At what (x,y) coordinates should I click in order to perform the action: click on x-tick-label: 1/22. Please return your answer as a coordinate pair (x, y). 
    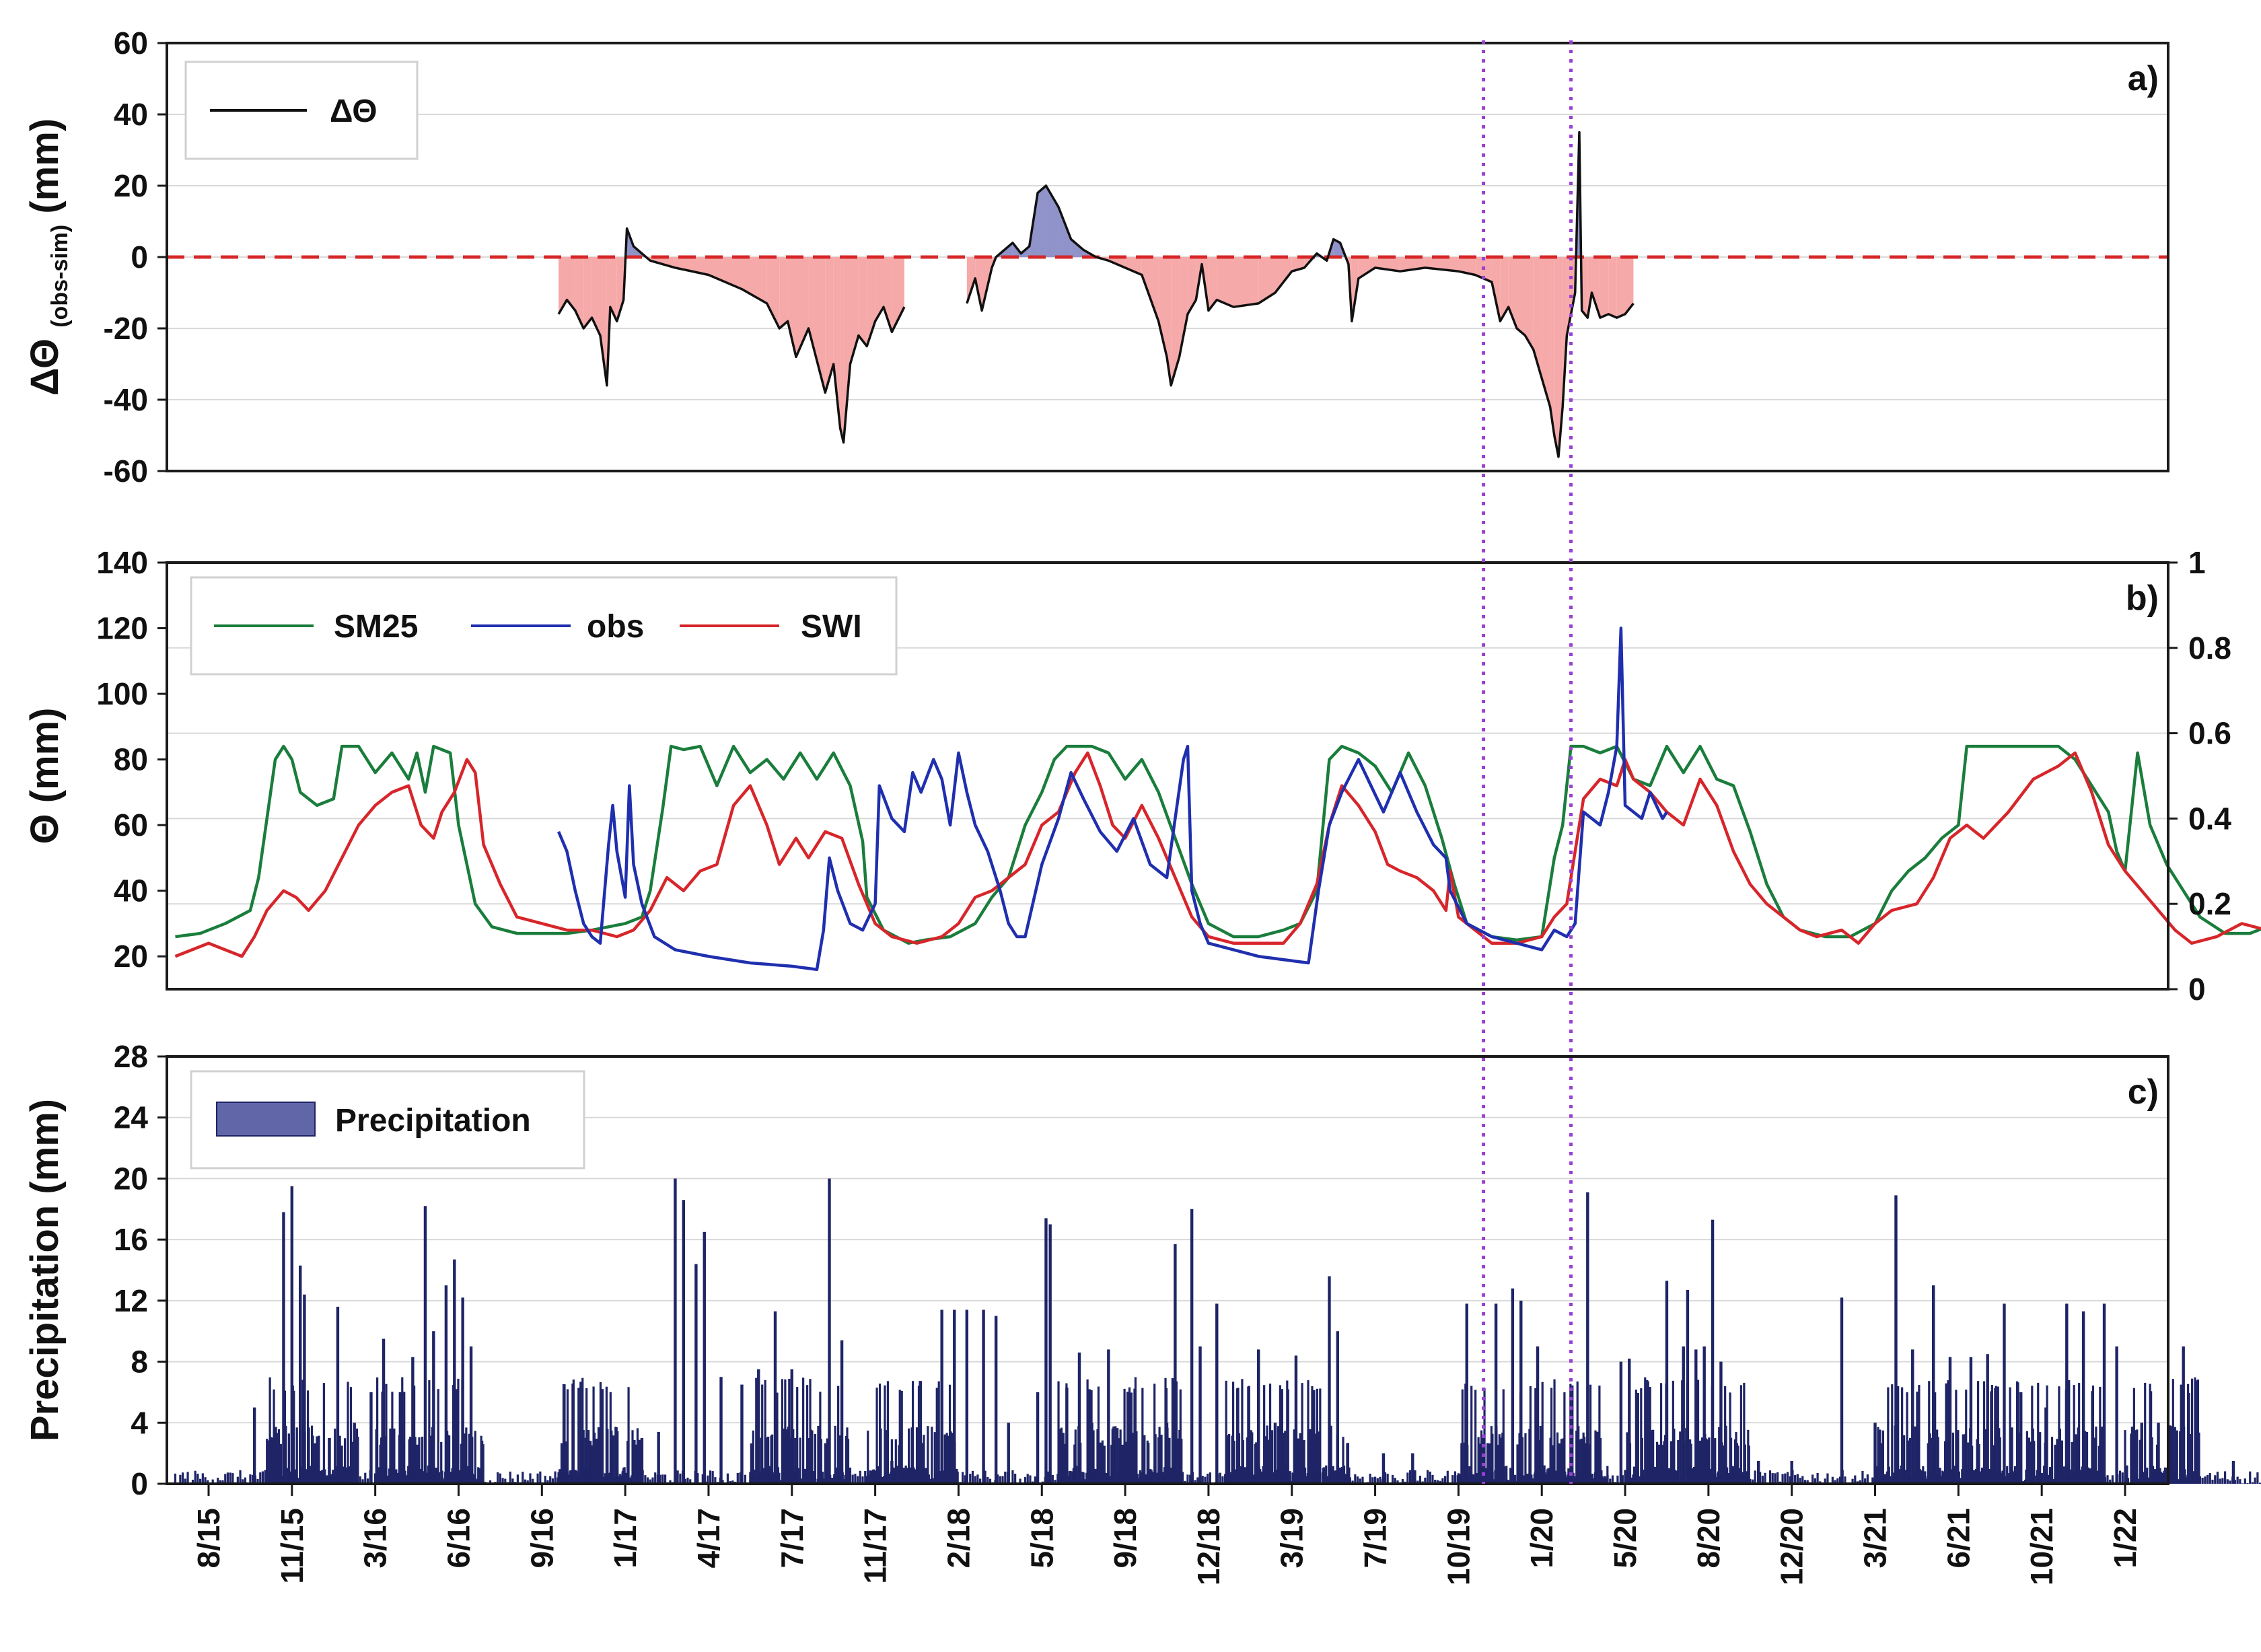
    Looking at the image, I should click on (2126, 1538).